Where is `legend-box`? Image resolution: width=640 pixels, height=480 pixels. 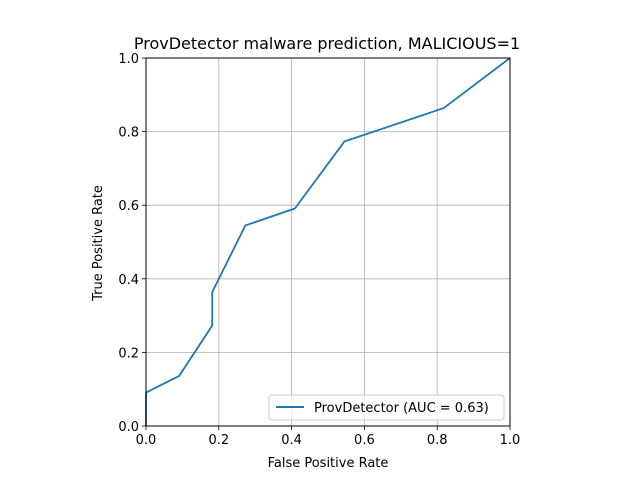
legend-box is located at coordinates (386, 407).